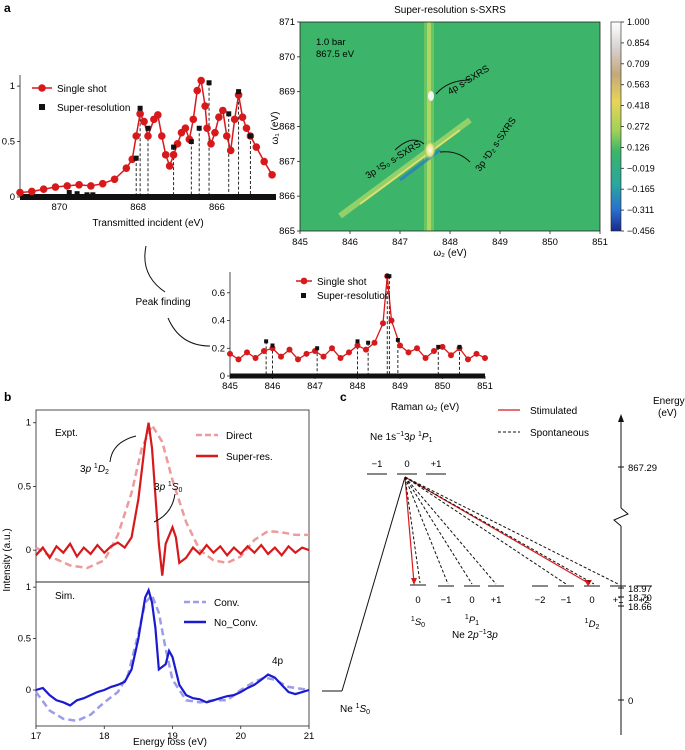 The image size is (685, 750). What do you see at coordinates (139, 144) in the screenshot?
I see `incident-spectrum-plot: 870 868 866 0 0.5 1` at bounding box center [139, 144].